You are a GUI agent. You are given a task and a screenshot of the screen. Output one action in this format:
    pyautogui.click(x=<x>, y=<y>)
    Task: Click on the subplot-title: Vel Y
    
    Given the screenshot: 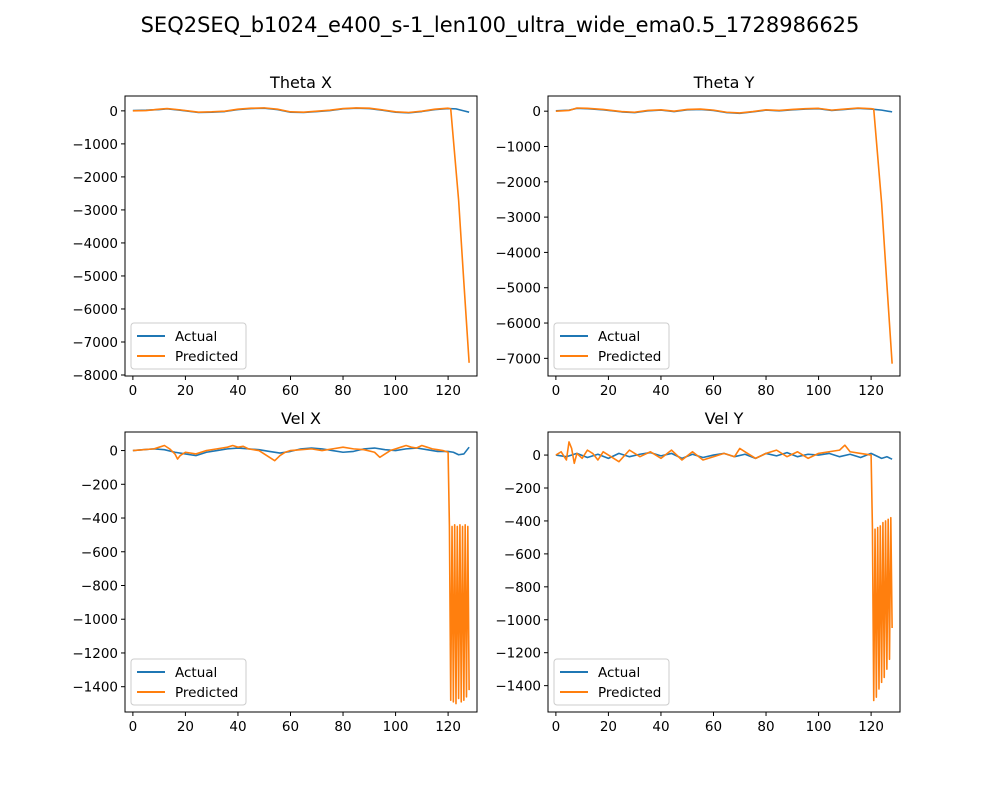 What is the action you would take?
    pyautogui.click(x=724, y=418)
    